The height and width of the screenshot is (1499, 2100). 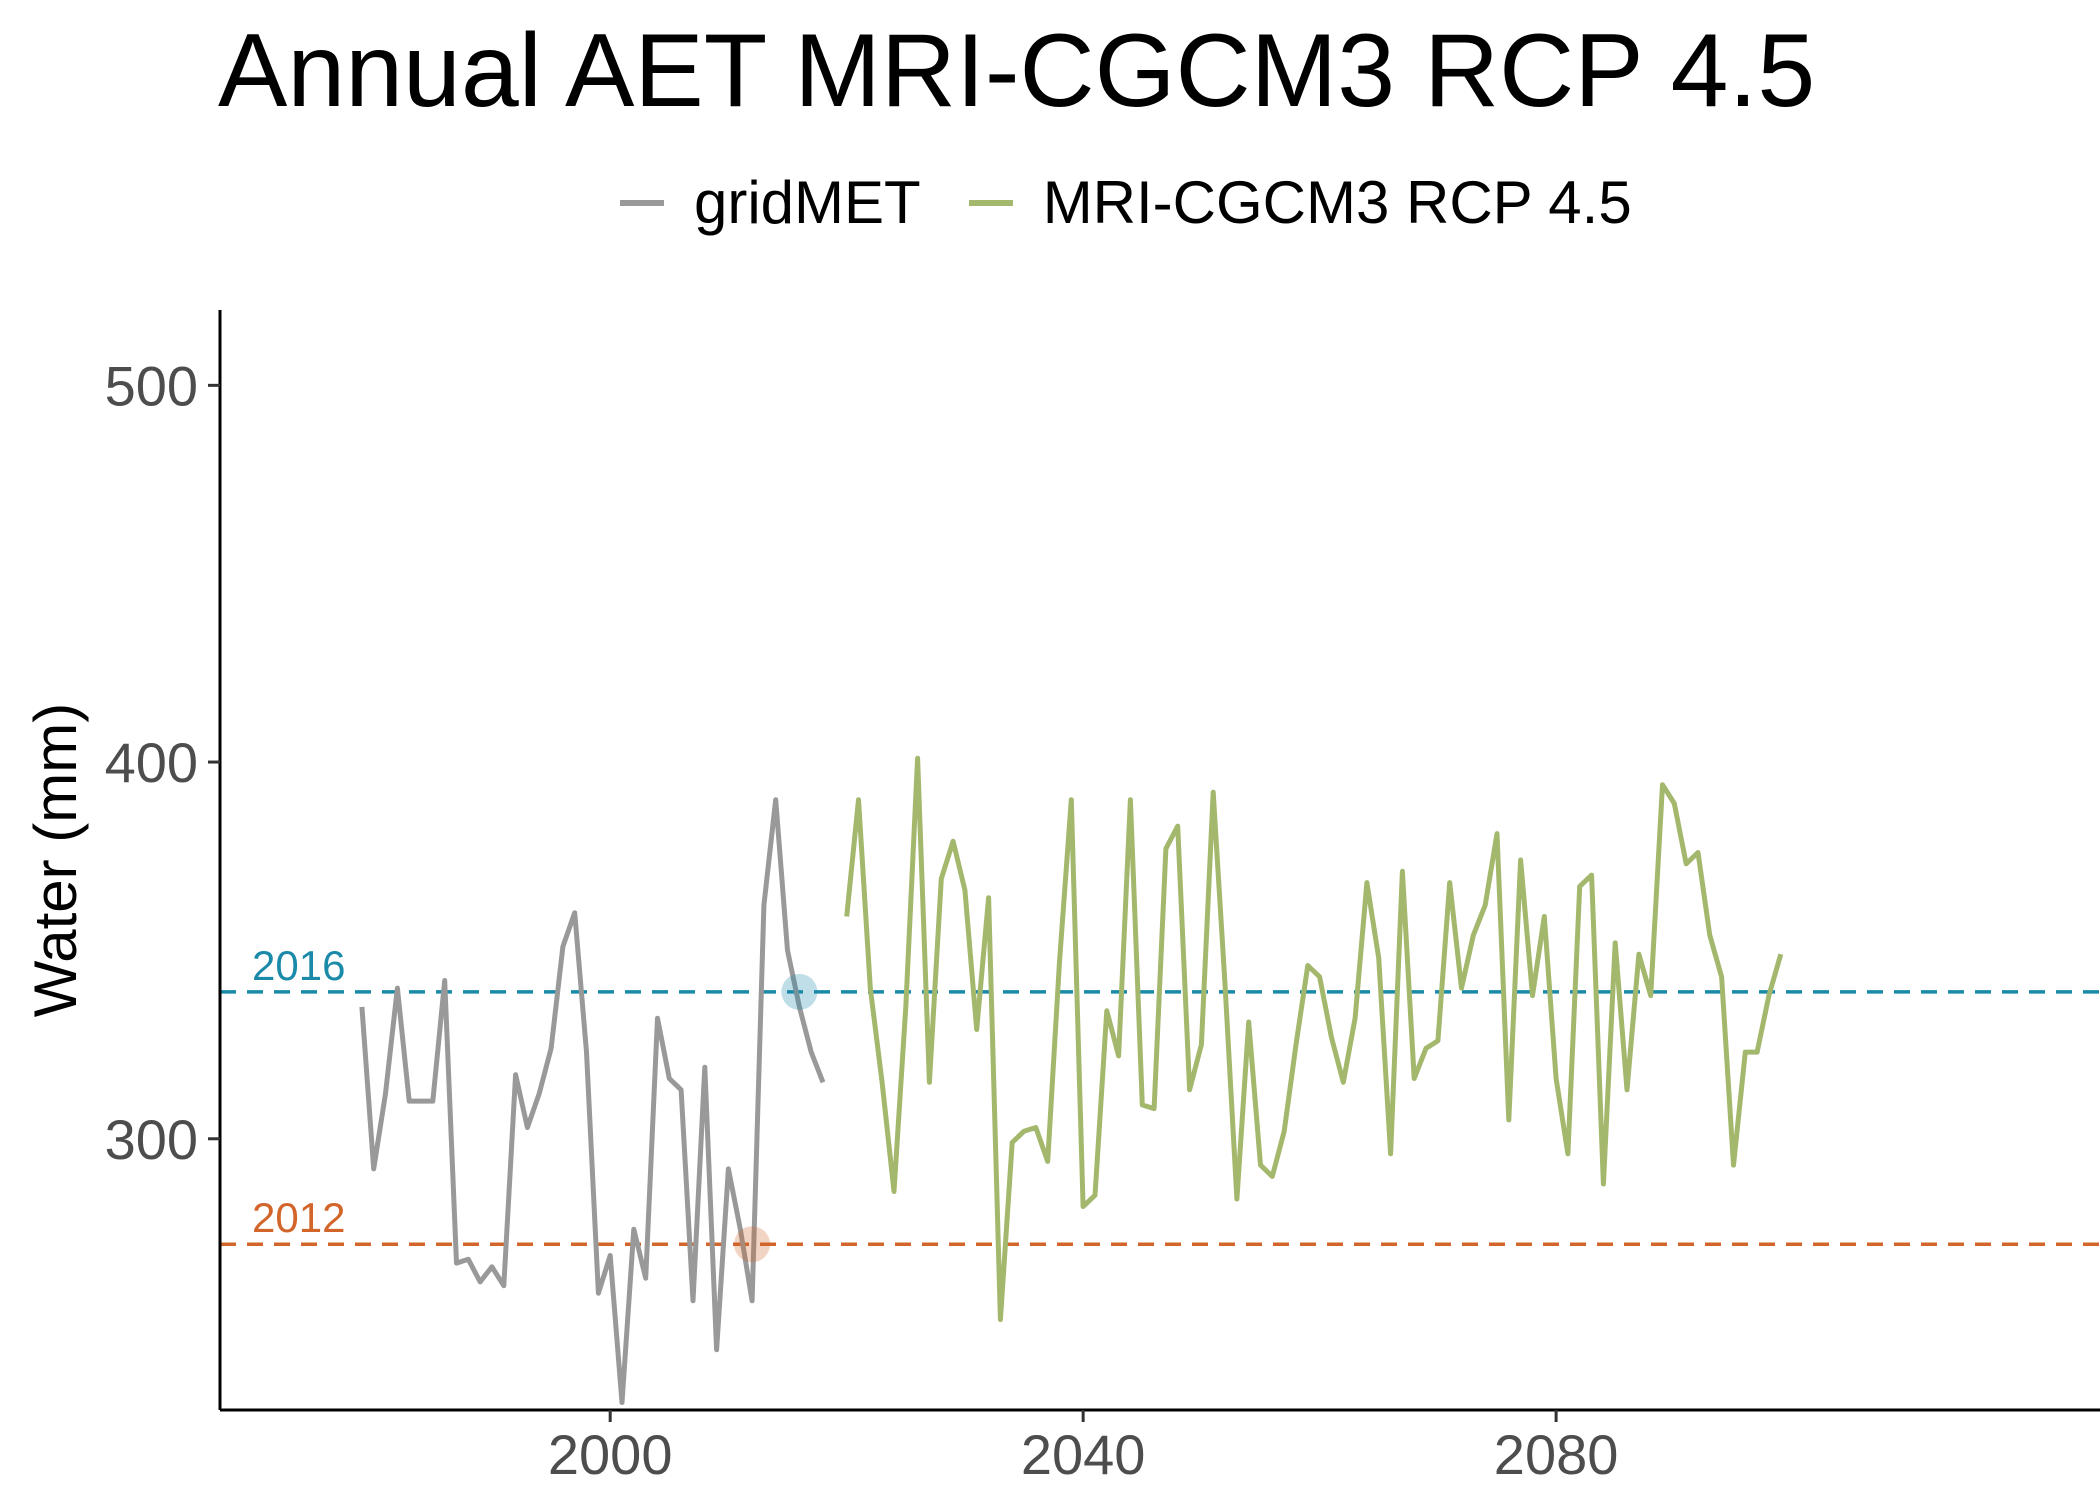 What do you see at coordinates (752, 1244) in the screenshot?
I see `reference-marker-2012` at bounding box center [752, 1244].